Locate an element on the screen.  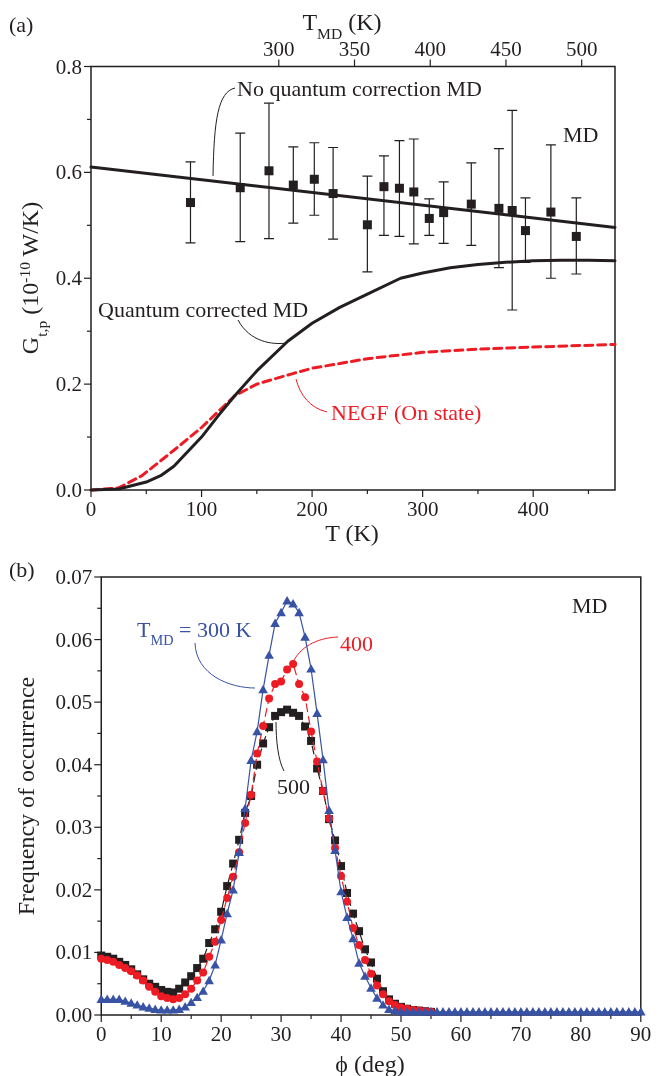
series-label: Quantum corrected MD is located at coordinates (203, 309).